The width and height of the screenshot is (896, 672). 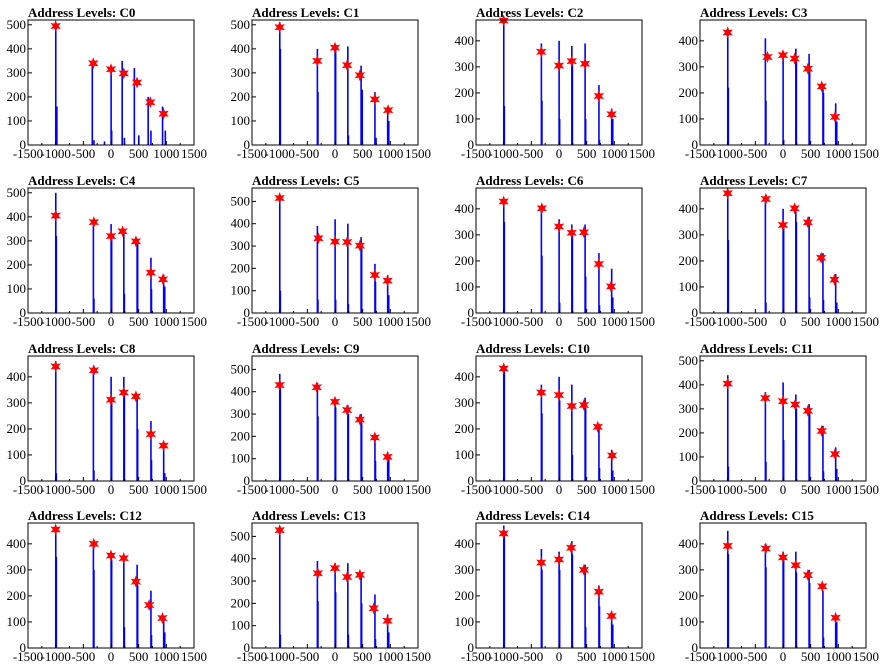 What do you see at coordinates (306, 180) in the screenshot?
I see `panel-title: Address Levels: C5` at bounding box center [306, 180].